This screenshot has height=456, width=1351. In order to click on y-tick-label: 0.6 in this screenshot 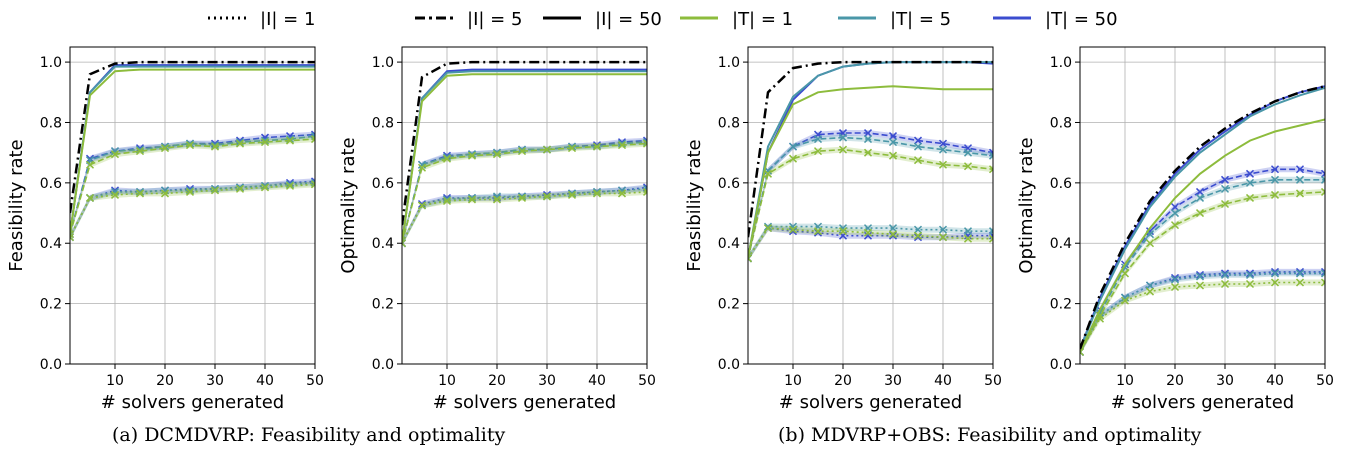, I will do `click(729, 184)`.